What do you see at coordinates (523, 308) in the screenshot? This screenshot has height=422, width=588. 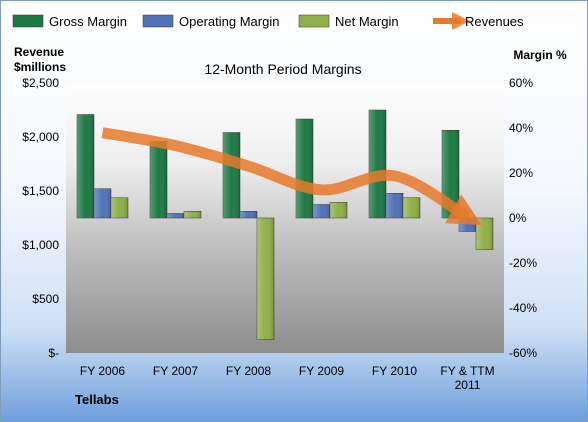 I see `right-tick-label: -40%` at bounding box center [523, 308].